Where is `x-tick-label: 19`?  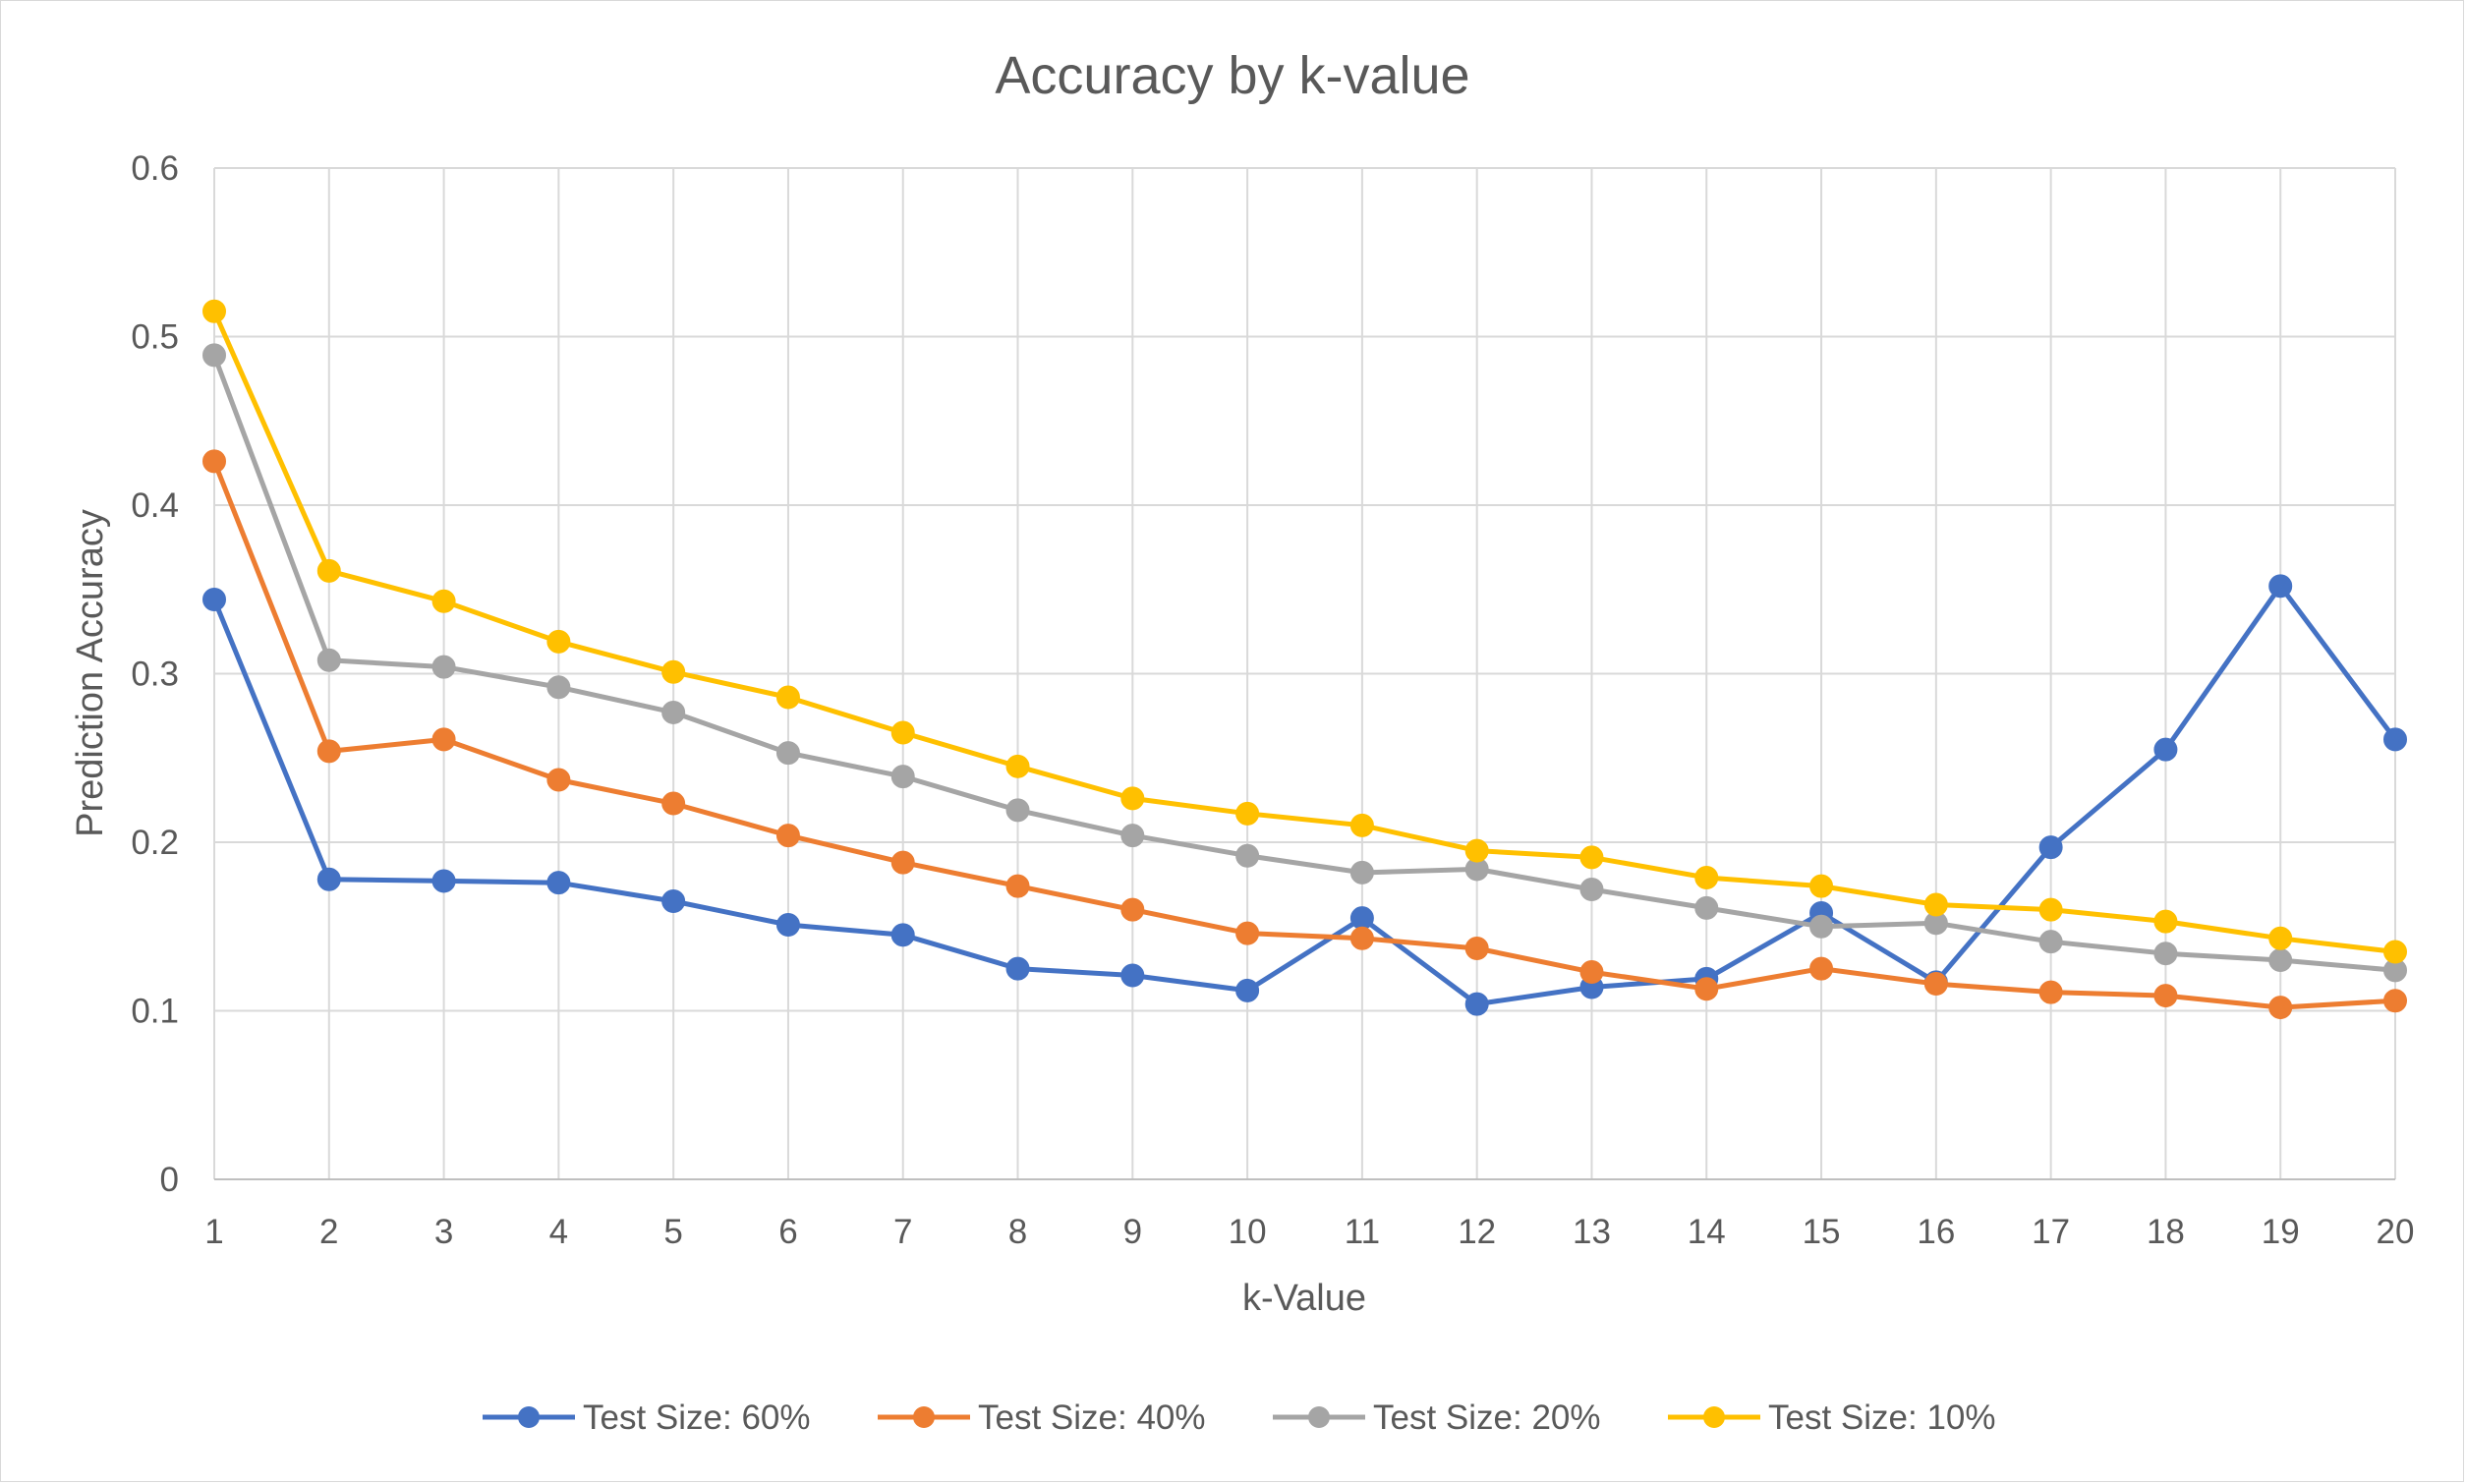 x-tick-label: 19 is located at coordinates (2281, 1232).